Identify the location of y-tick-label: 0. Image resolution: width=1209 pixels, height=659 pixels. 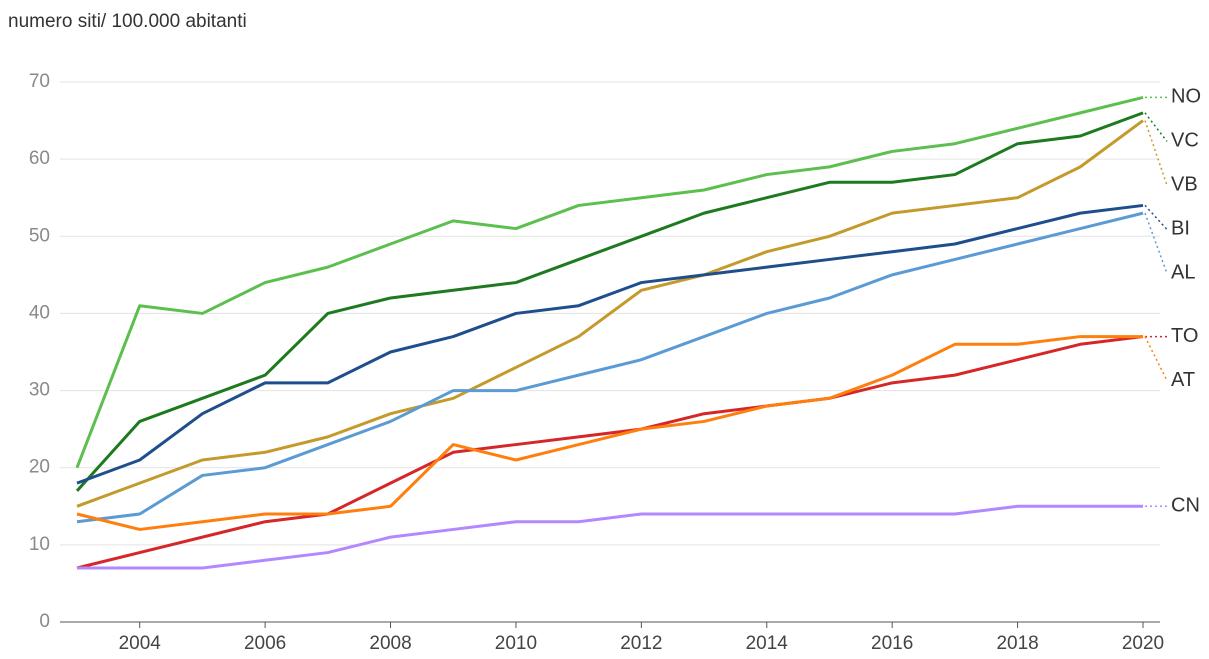
(44, 621).